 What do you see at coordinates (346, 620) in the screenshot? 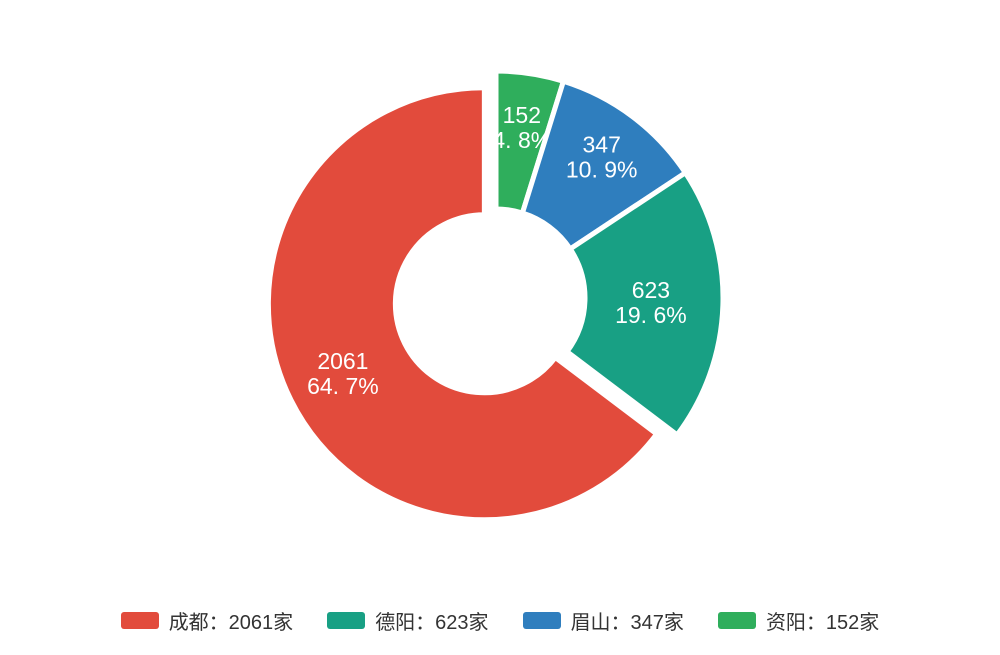
I see `legend-swatch-deyang` at bounding box center [346, 620].